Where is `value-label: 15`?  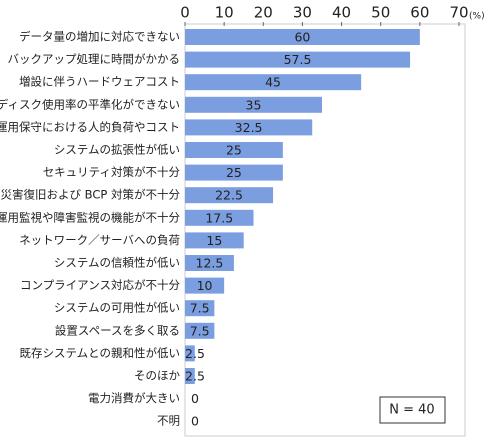 value-label: 15 is located at coordinates (214, 240).